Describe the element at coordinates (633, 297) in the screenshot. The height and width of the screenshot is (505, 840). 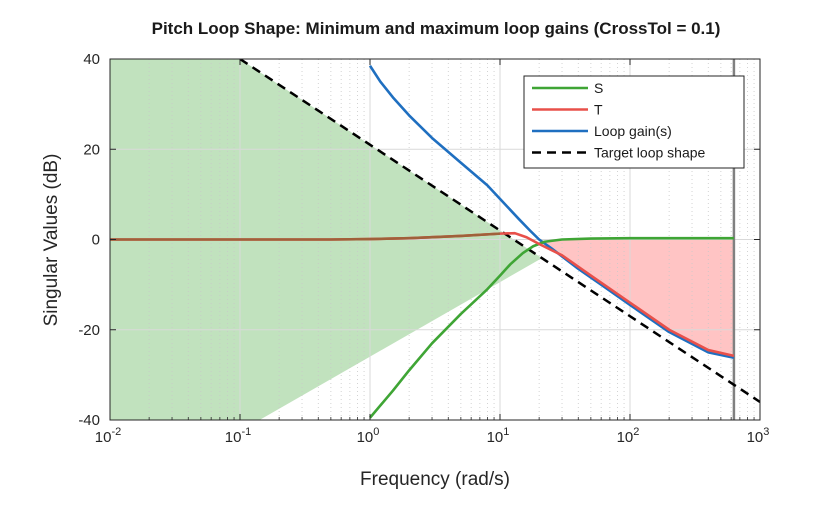
I see `high-frequency-red-region` at that location.